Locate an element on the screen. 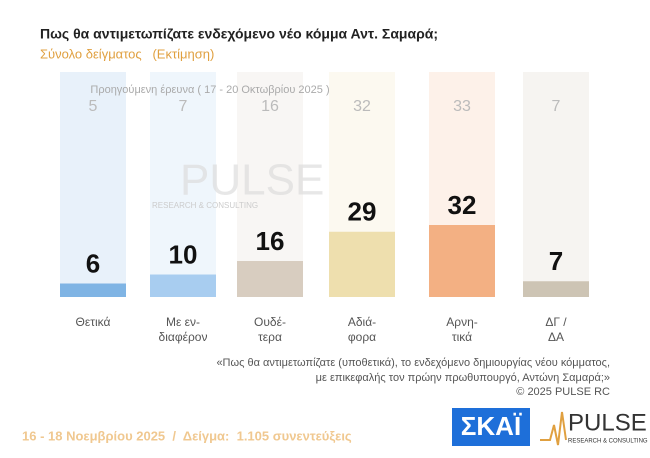 The height and width of the screenshot is (458, 650). category-label: ΔΓ / ΔΑ is located at coordinates (556, 329).